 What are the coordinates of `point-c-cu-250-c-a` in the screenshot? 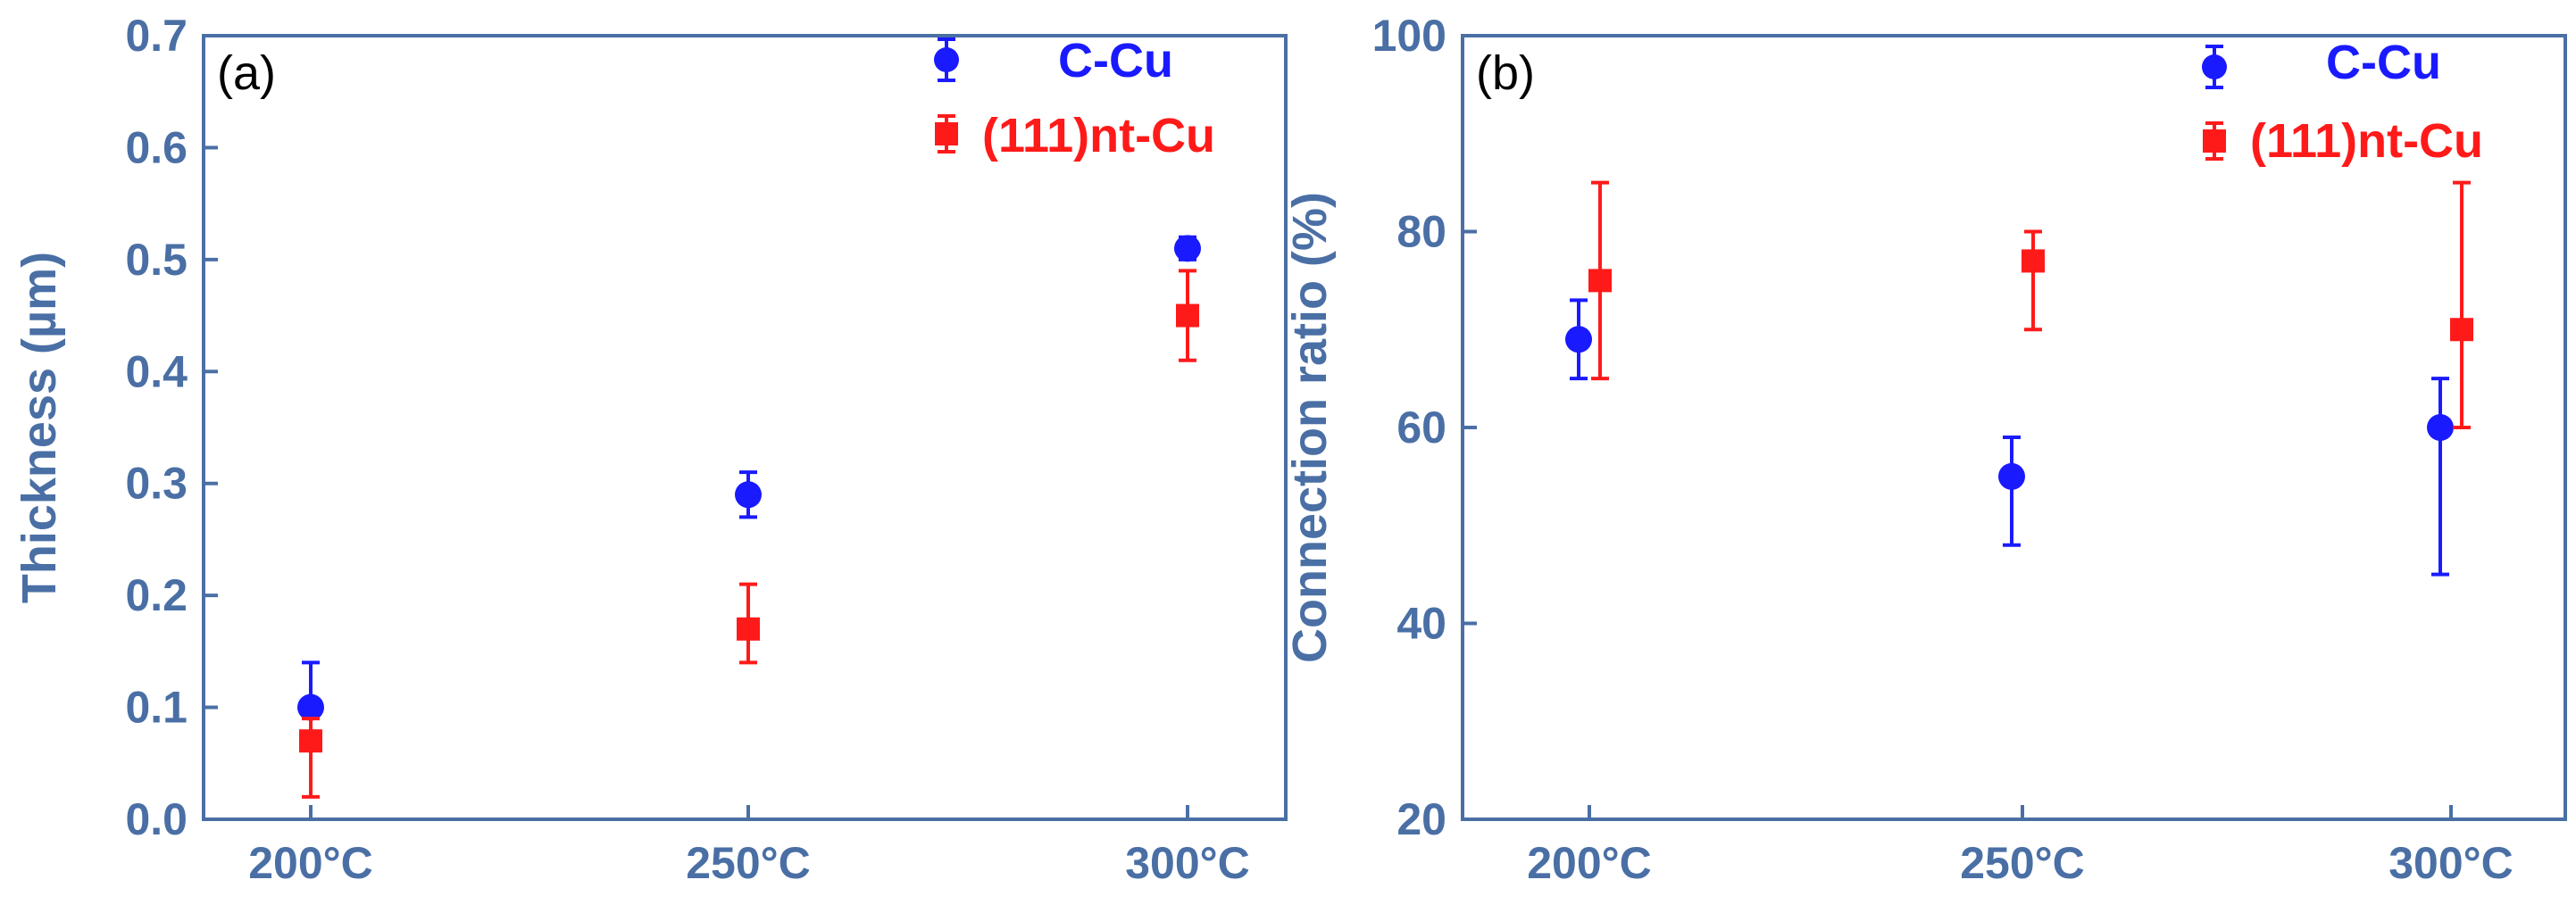 It's located at (748, 494).